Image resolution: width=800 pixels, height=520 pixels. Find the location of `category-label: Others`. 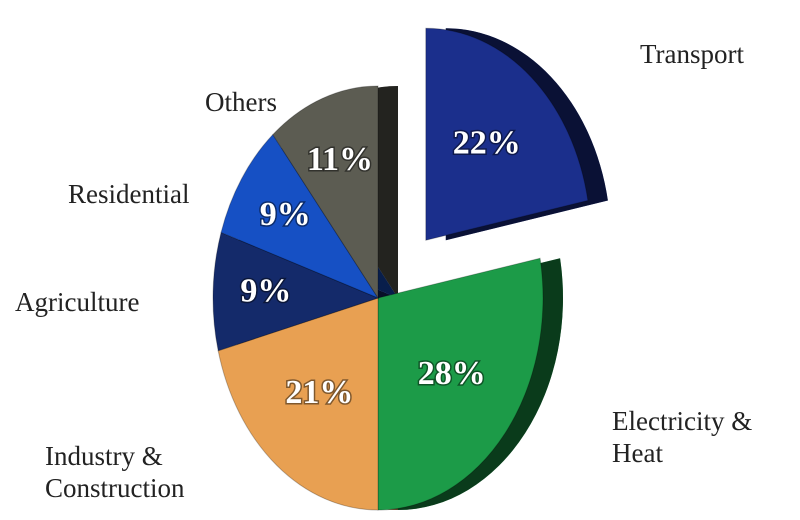

category-label: Others is located at coordinates (241, 102).